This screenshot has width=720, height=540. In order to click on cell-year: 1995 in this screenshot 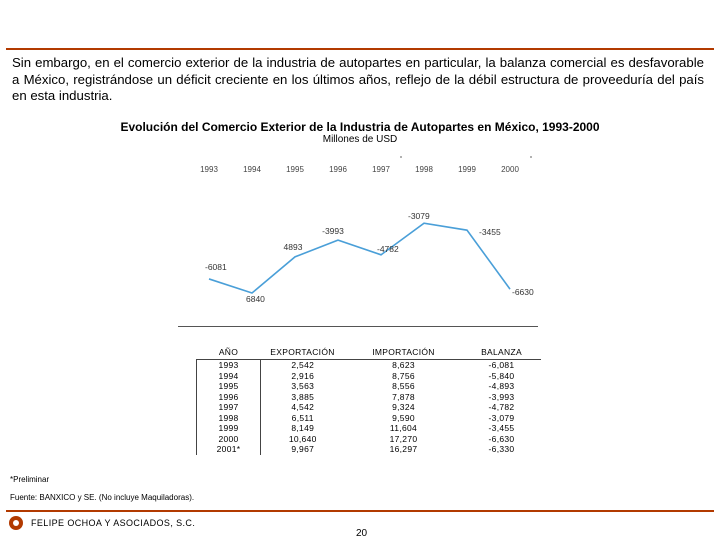, I will do `click(228, 386)`.